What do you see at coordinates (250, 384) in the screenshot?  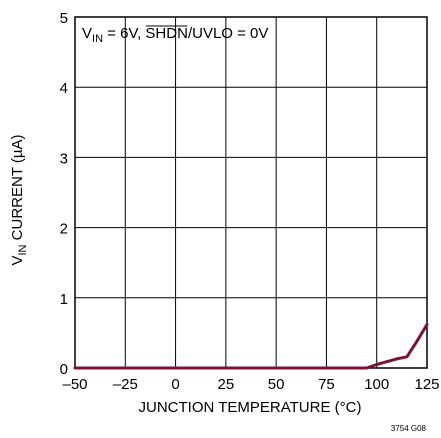 I see `x-tick-labels: –50 –25 0 25 50 75 100 125` at bounding box center [250, 384].